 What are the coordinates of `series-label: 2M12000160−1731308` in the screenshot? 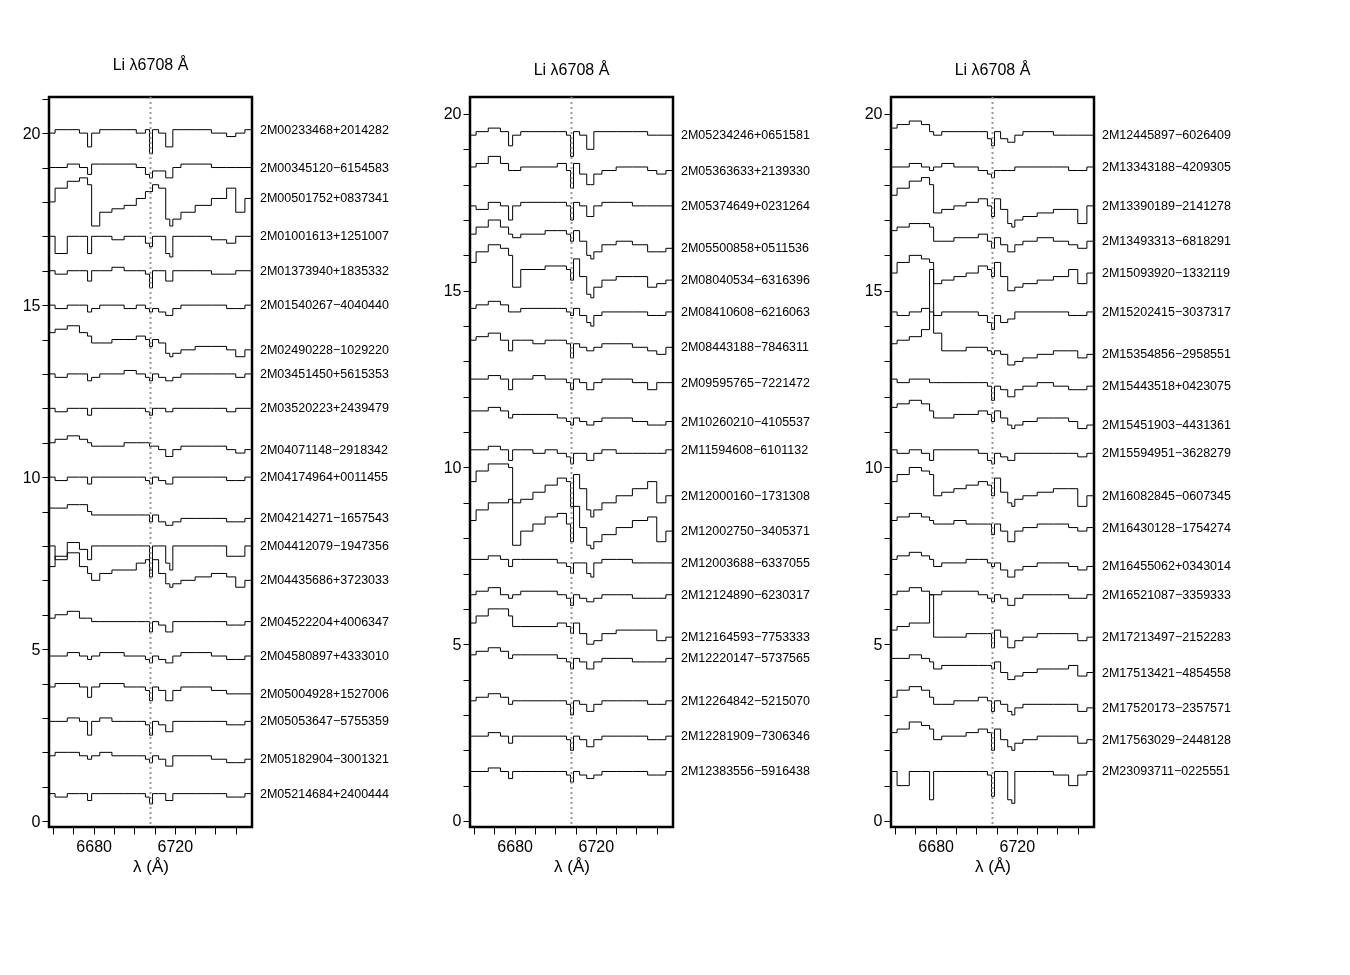 It's located at (745, 495).